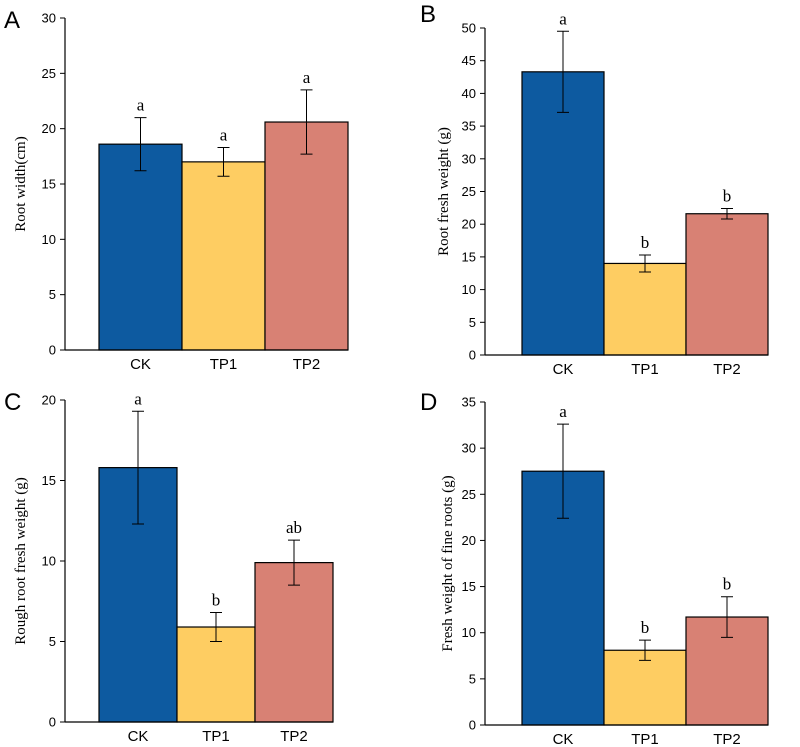  What do you see at coordinates (469, 448) in the screenshot?
I see `y-tick-label-d-30: 30` at bounding box center [469, 448].